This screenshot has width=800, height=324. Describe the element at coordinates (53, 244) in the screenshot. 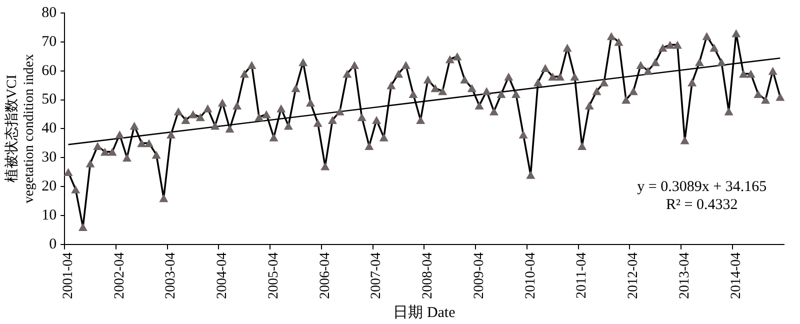

I see `y-tick-label: 0` at that location.